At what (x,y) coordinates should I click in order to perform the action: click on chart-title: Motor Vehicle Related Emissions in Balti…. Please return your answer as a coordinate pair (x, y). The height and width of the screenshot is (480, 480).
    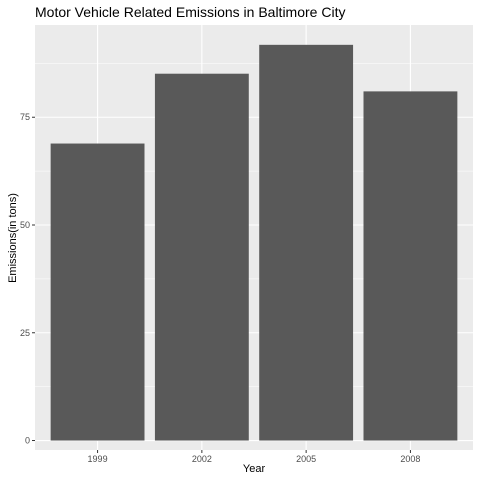
    Looking at the image, I should click on (190, 12).